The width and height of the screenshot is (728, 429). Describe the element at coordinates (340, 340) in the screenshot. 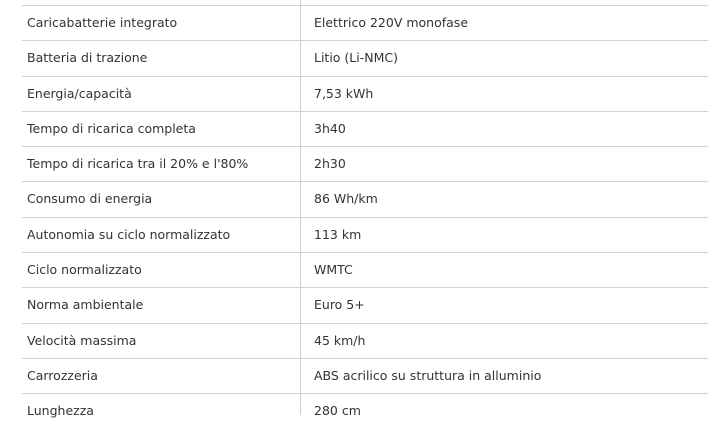

I see `spec-value: 45 km/h` at that location.